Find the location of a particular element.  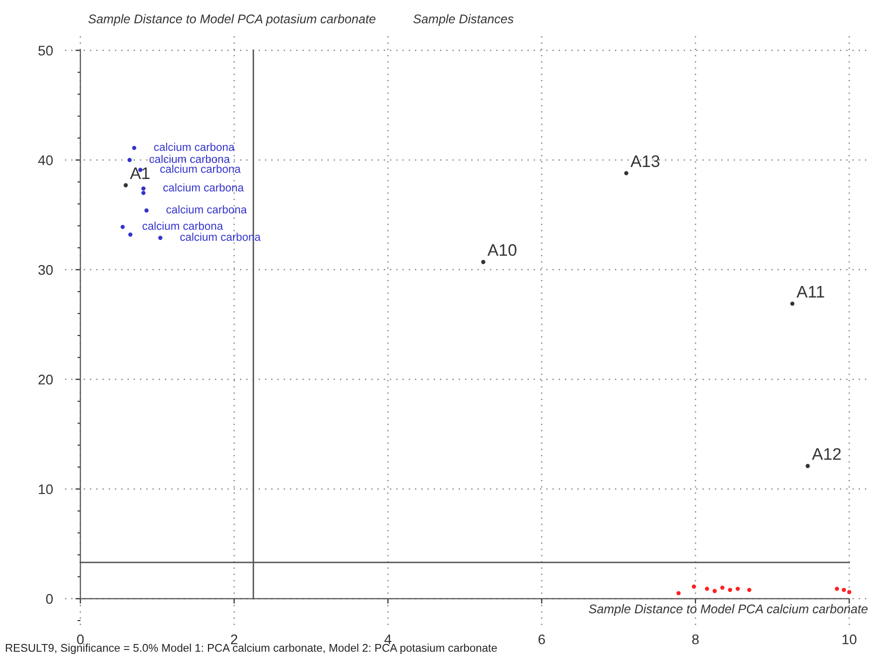

annotation: A1 is located at coordinates (140, 174).